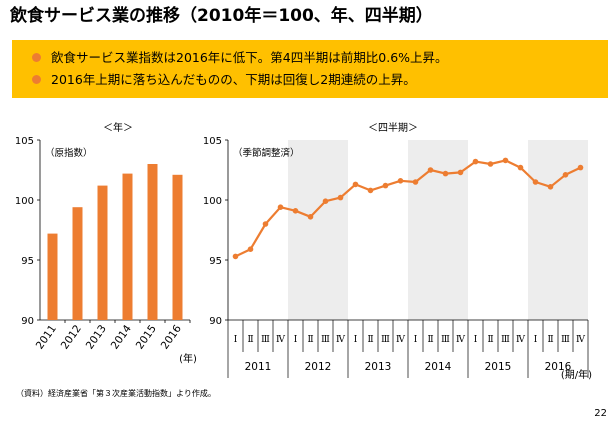 This screenshot has width=615, height=426. I want to click on bar-y-tick-label: 95, so click(27, 261).